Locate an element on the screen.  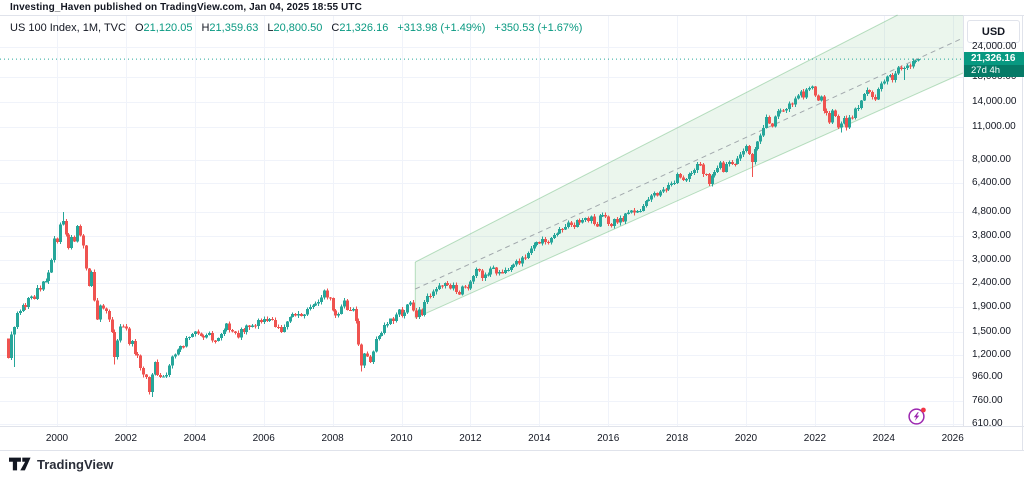
year-label: 2002 is located at coordinates (126, 438).